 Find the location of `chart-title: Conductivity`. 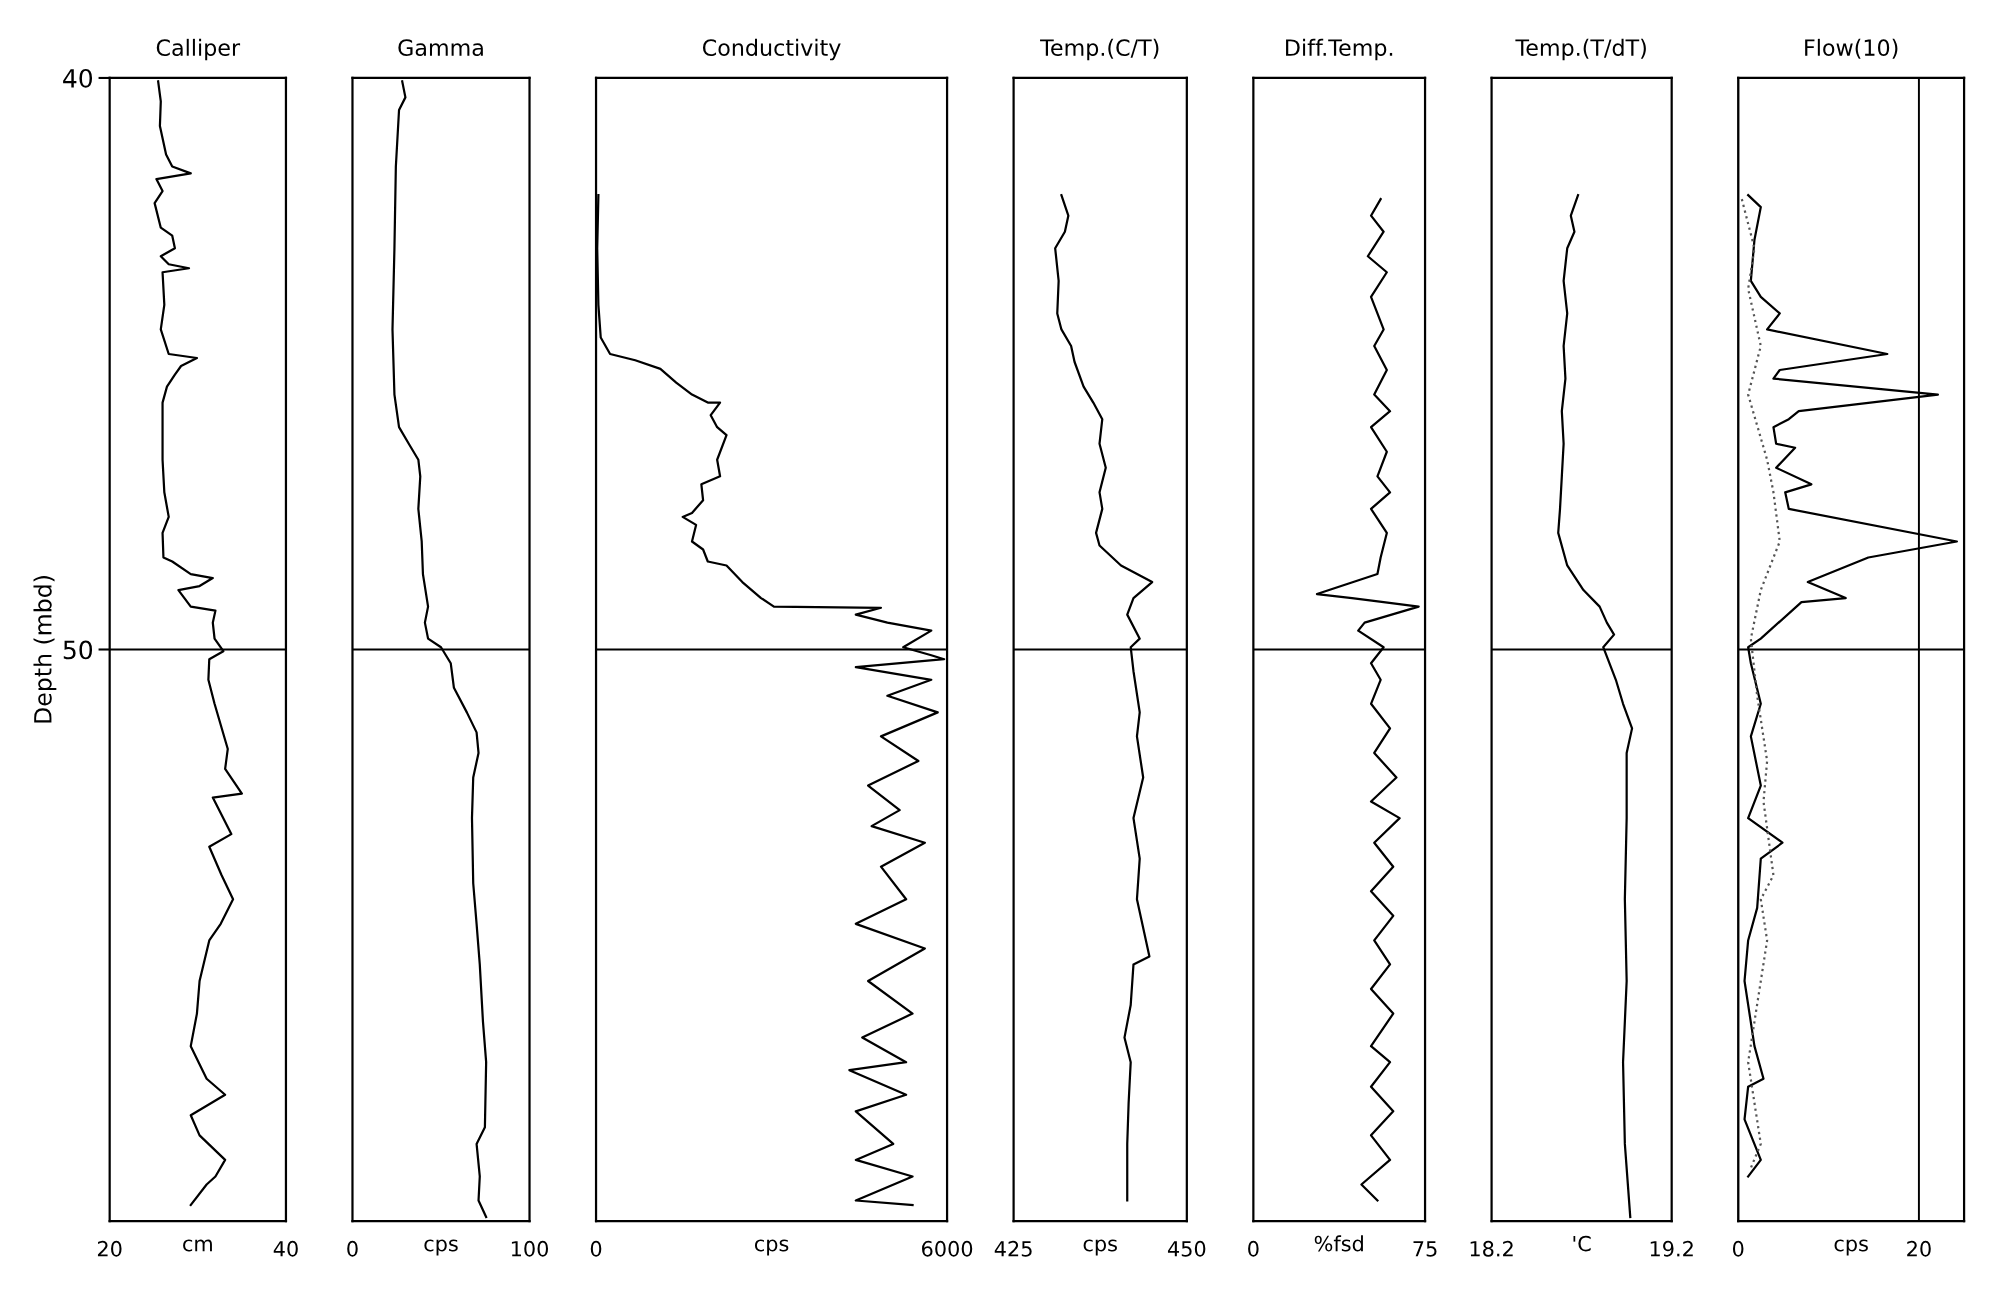

chart-title: Conductivity is located at coordinates (771, 49).